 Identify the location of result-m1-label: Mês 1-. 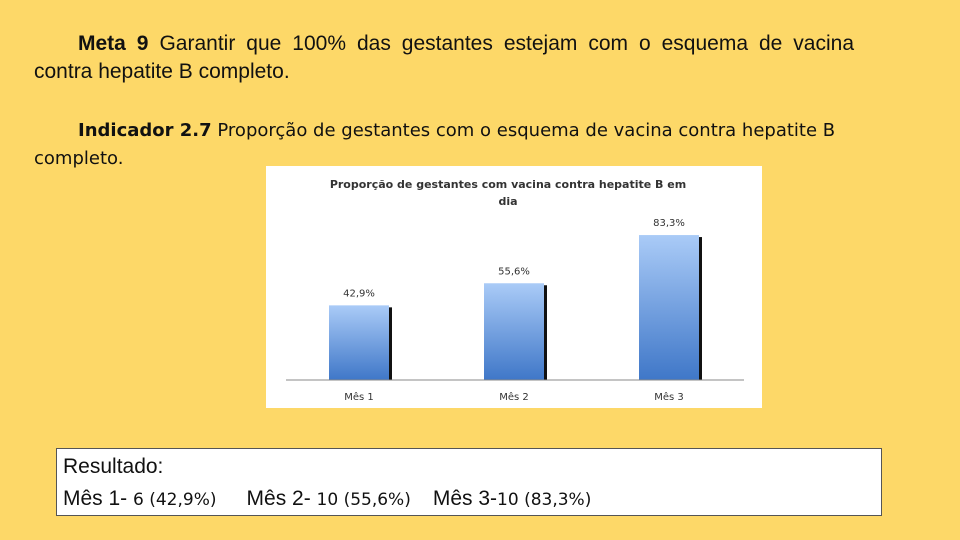
(98, 498).